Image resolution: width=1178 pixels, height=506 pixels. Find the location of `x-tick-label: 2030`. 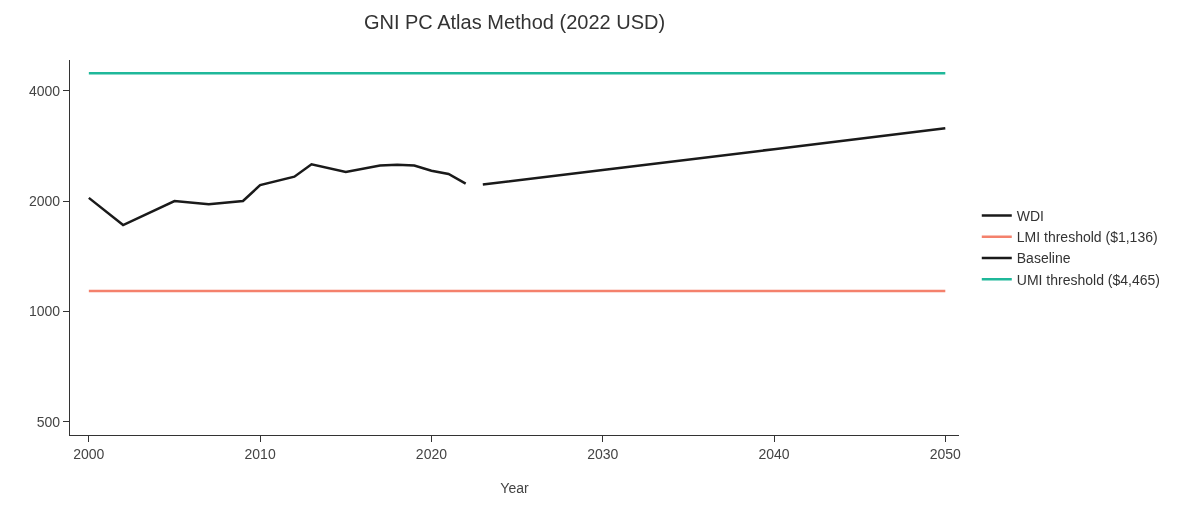

x-tick-label: 2030 is located at coordinates (603, 453).